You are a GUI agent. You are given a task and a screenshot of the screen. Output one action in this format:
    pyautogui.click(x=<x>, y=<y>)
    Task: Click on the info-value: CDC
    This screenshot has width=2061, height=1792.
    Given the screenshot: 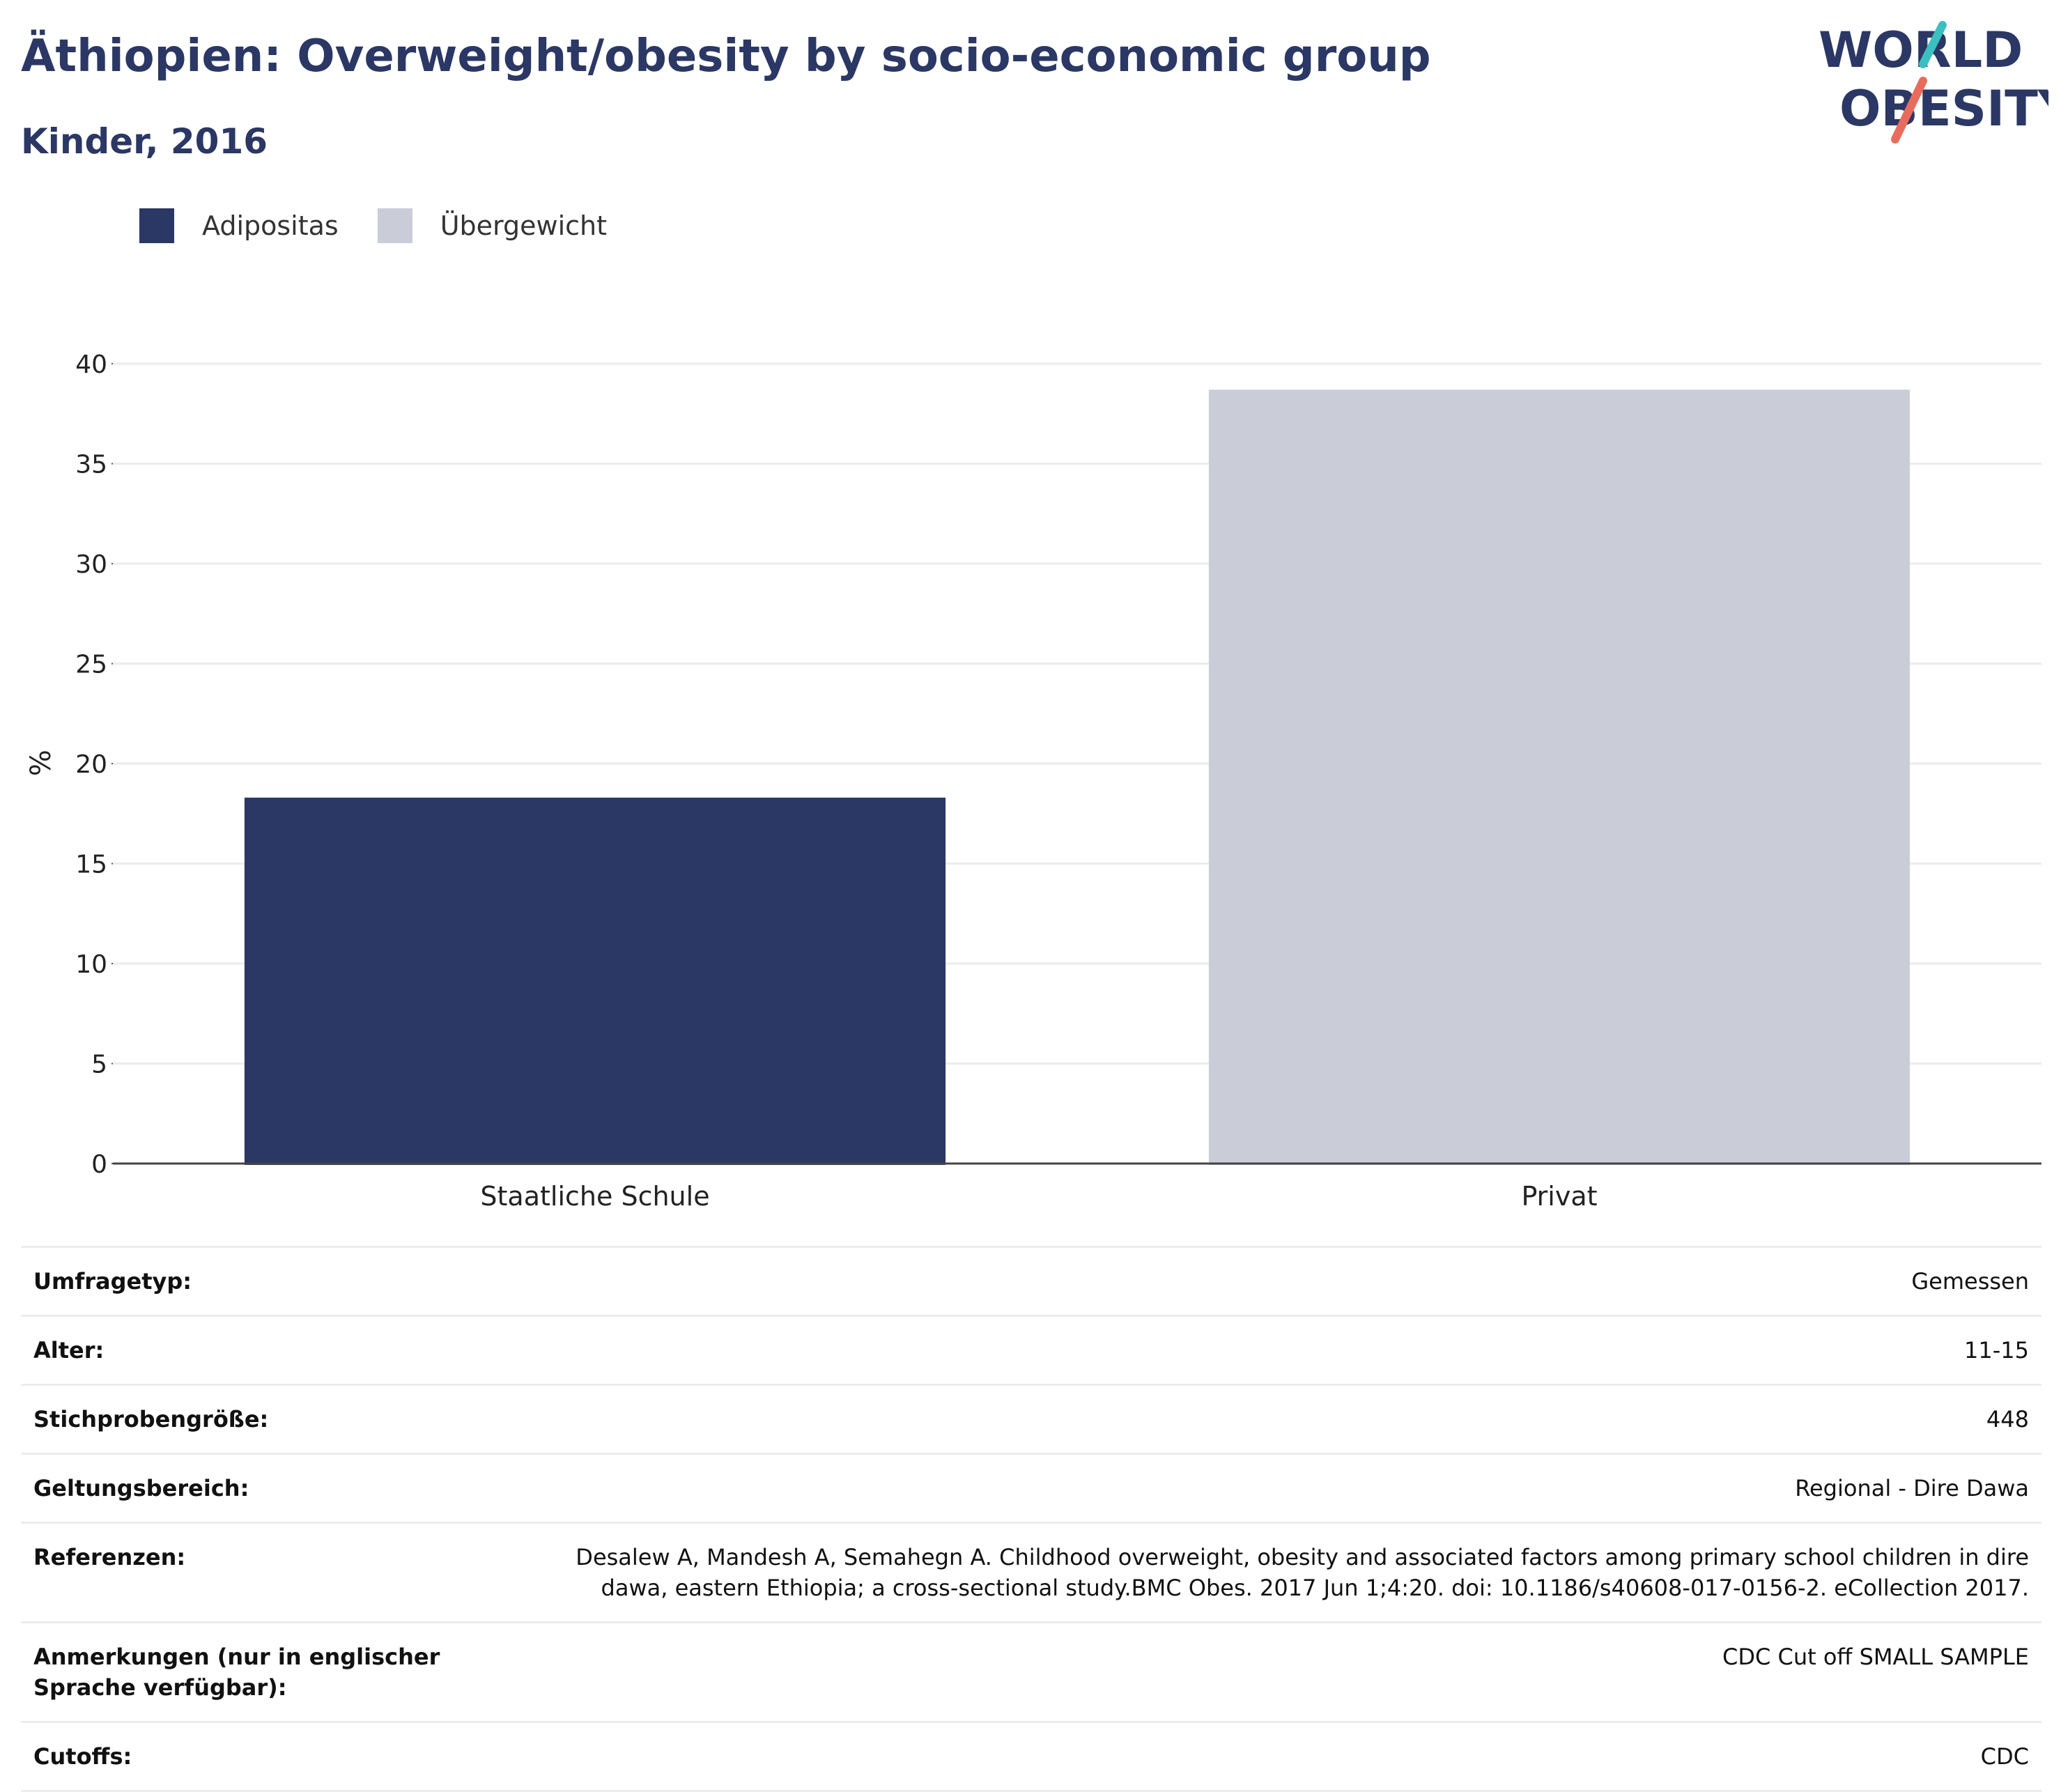 What is the action you would take?
    pyautogui.click(x=2004, y=1757)
    